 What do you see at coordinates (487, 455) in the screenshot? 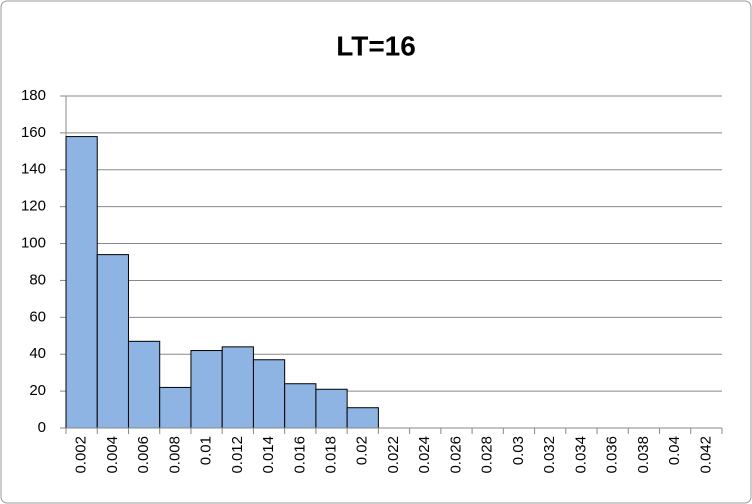
I see `x-tick-label: 0.028` at bounding box center [487, 455].